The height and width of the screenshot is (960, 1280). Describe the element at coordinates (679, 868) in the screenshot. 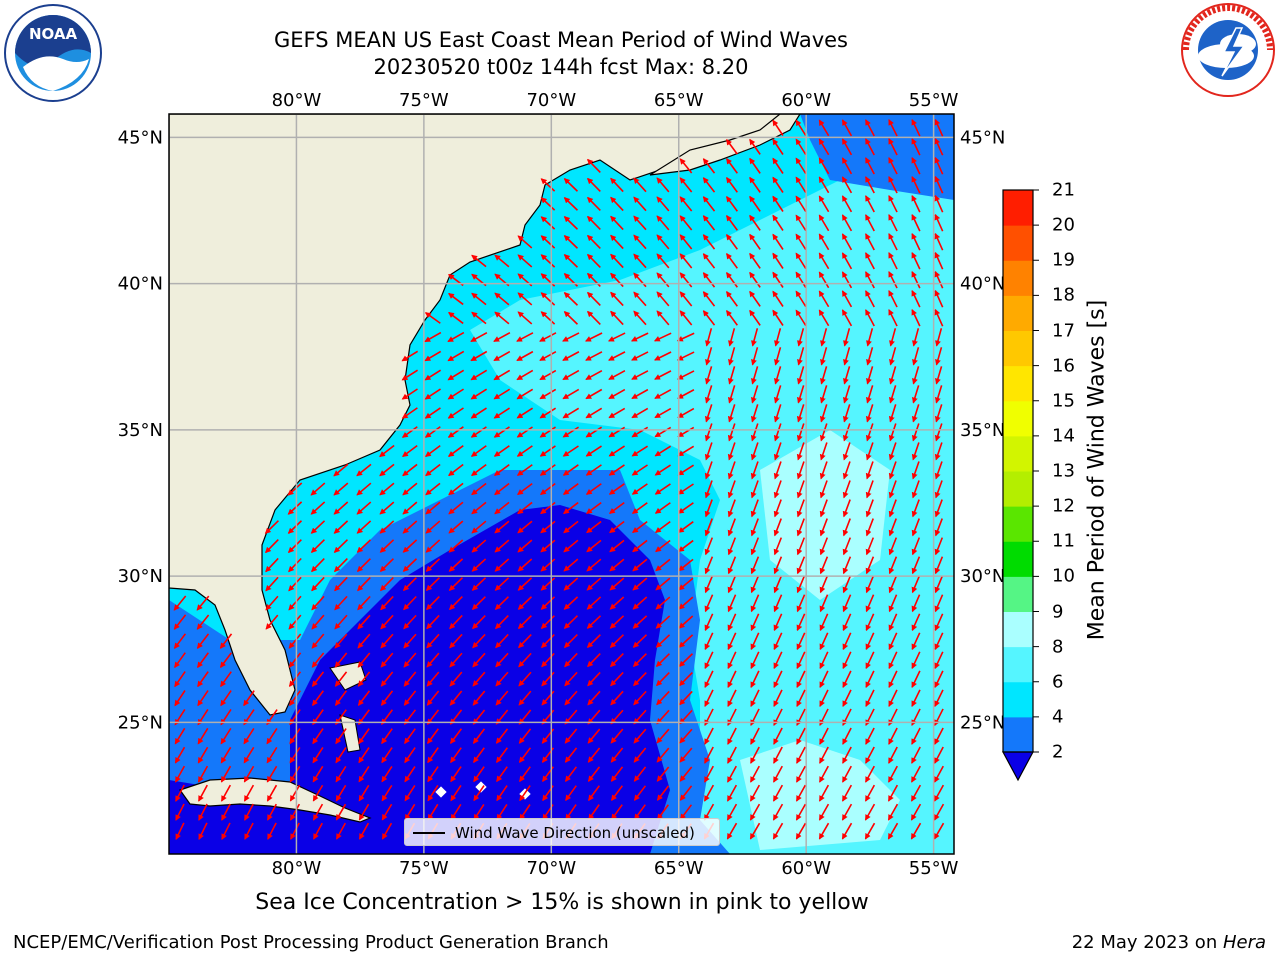

I see `lon-tick-label-bottom: 65°W` at that location.